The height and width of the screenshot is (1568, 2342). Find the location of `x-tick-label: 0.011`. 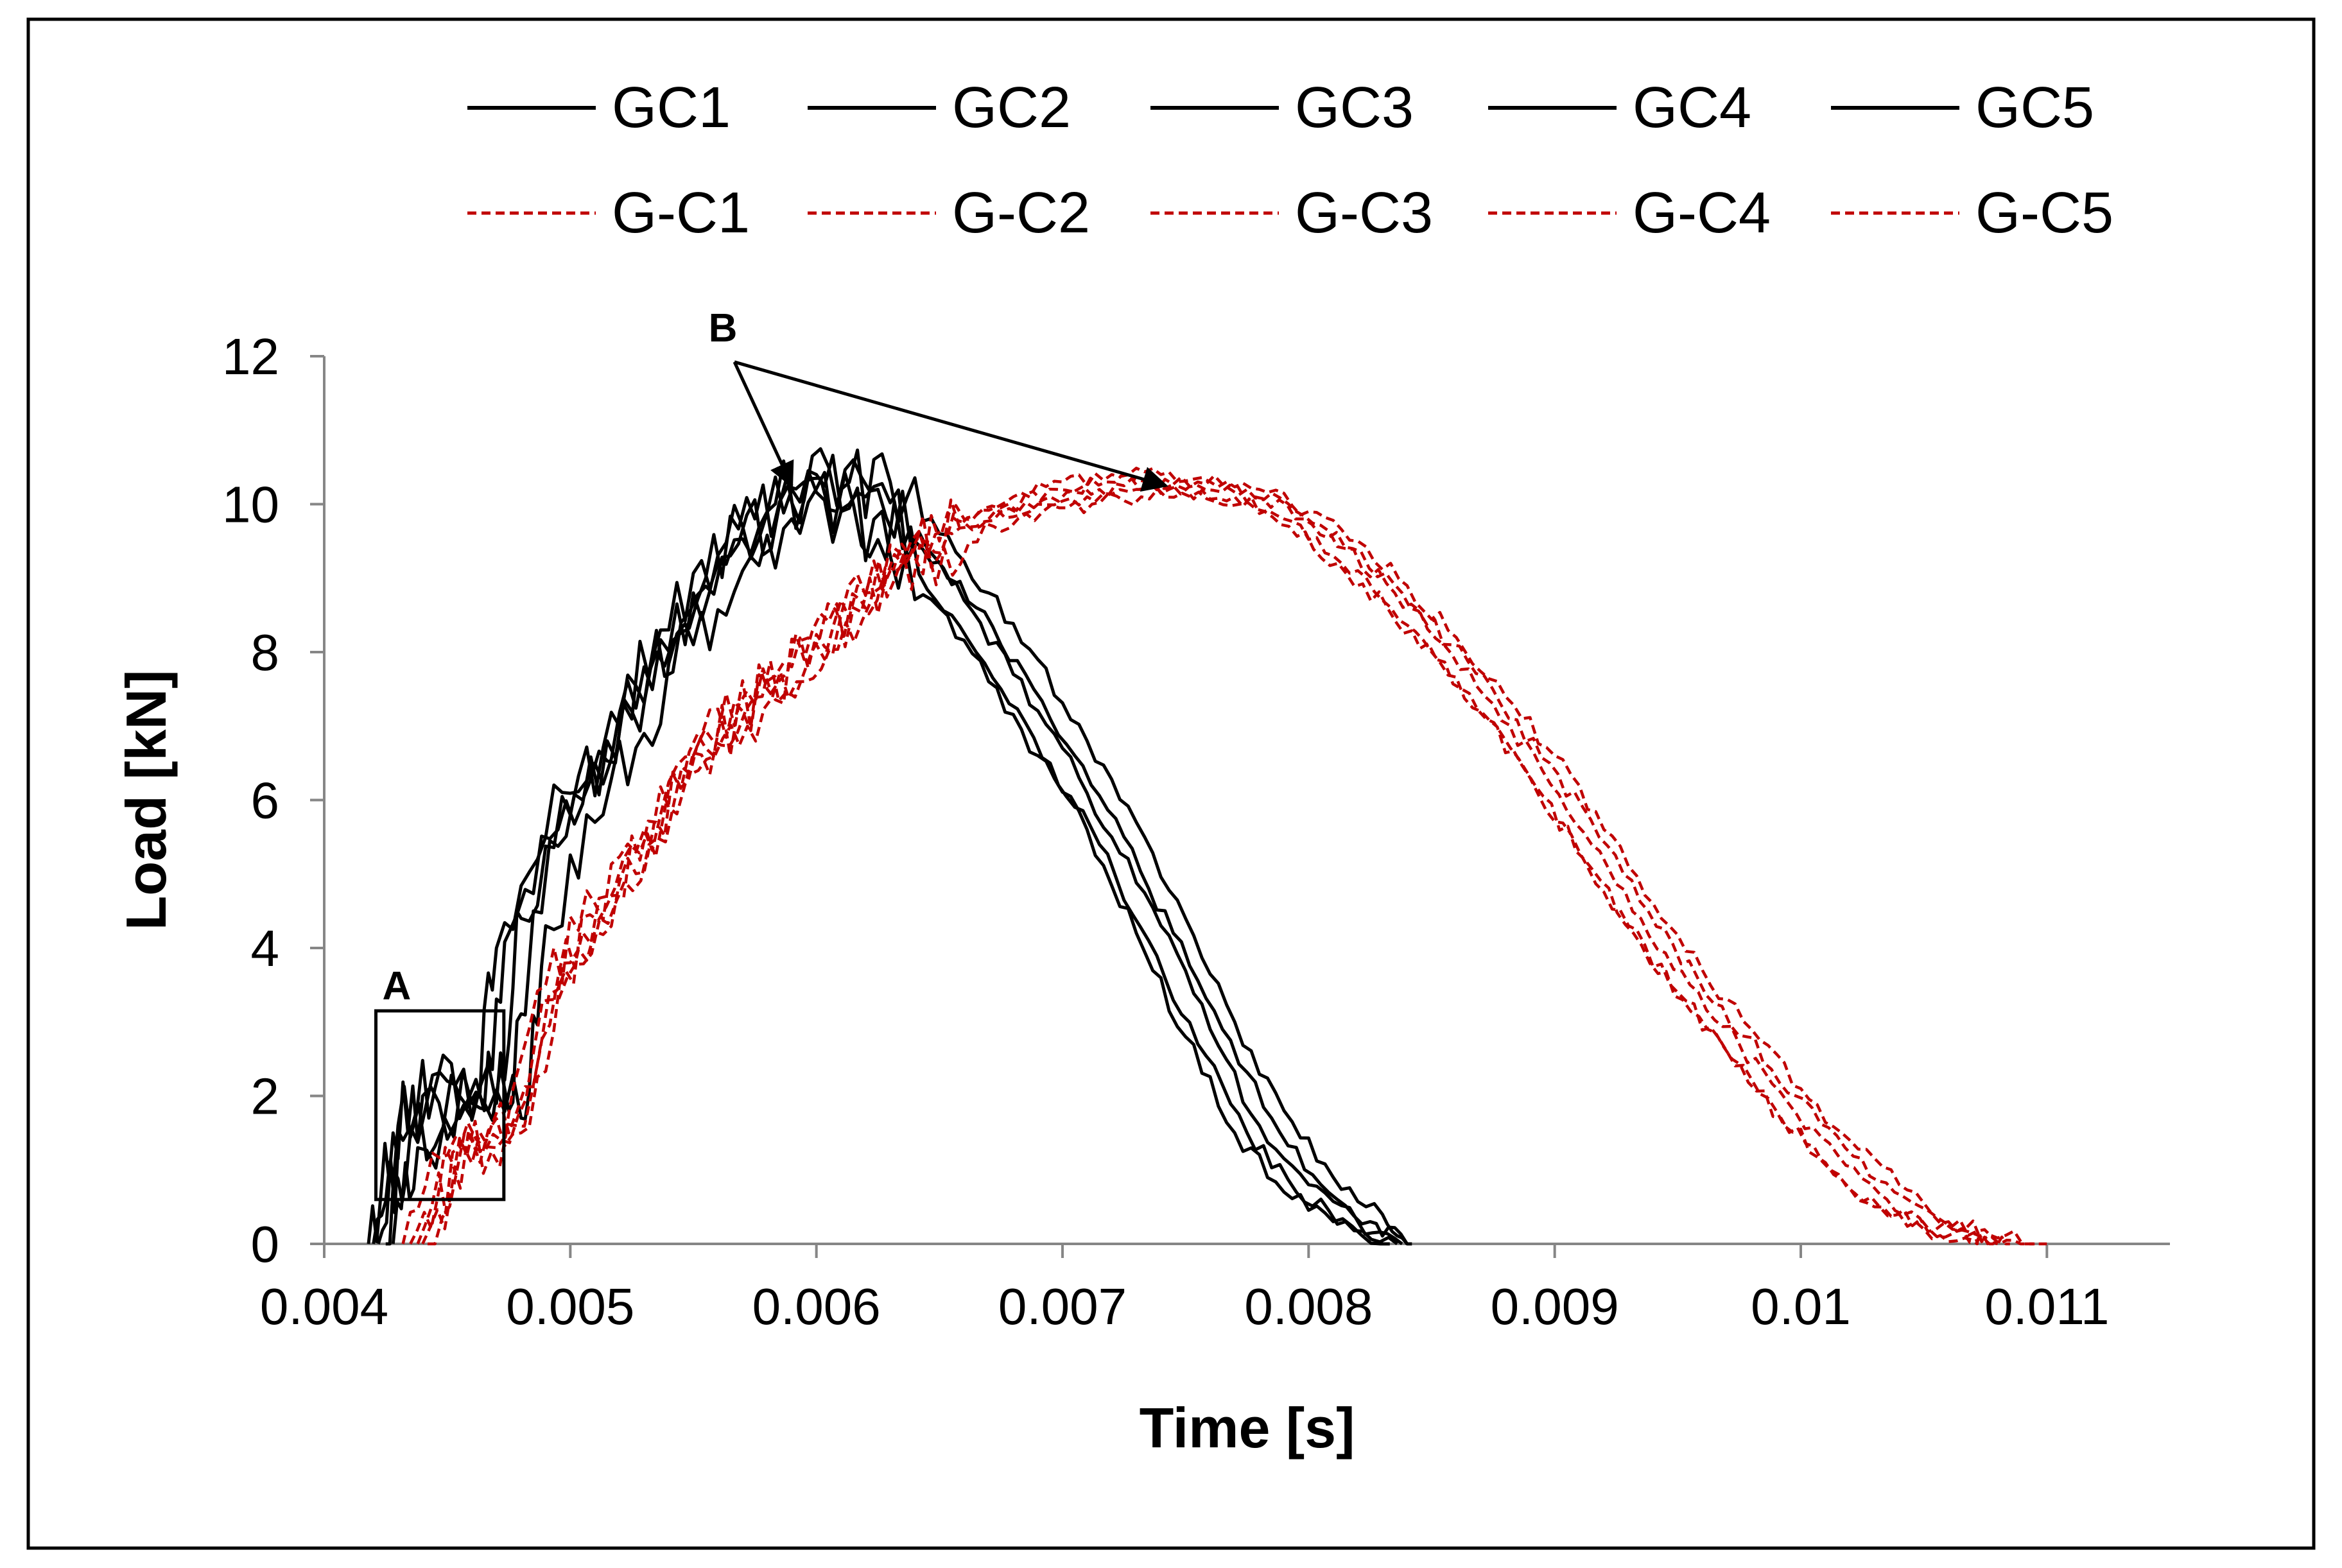

x-tick-label: 0.011 is located at coordinates (2047, 1306).